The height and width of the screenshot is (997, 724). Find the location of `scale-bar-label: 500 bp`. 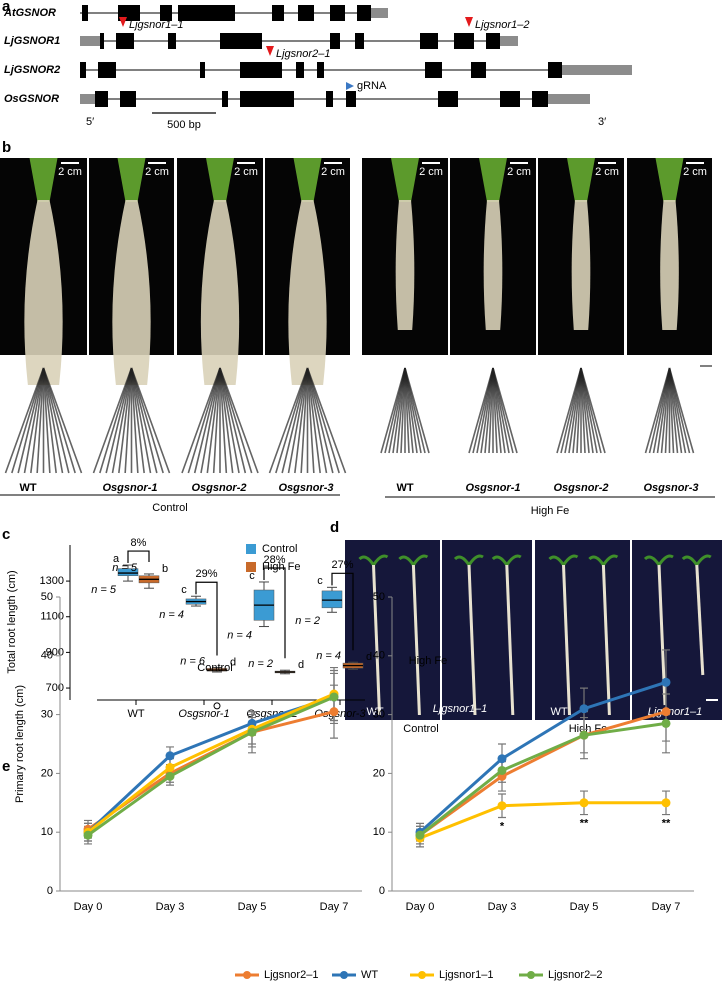

scale-bar-label: 500 bp is located at coordinates (184, 125).